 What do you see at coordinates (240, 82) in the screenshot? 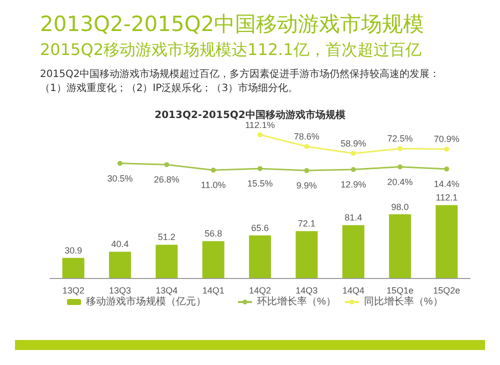
I see `text: 2015Q2中国移动游戏市场规模超过百亿，多方因素促进手游市场仍然保持较高速的发展：（1）游戏重度化；（2）IP泛娱乐化；（3）市场细分化。` at bounding box center [240, 82].